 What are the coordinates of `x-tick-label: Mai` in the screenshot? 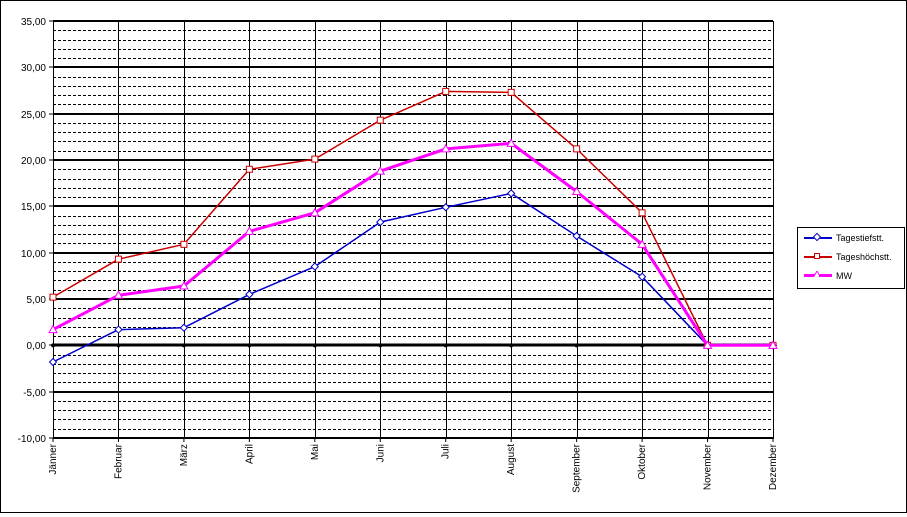 It's located at (315, 452).